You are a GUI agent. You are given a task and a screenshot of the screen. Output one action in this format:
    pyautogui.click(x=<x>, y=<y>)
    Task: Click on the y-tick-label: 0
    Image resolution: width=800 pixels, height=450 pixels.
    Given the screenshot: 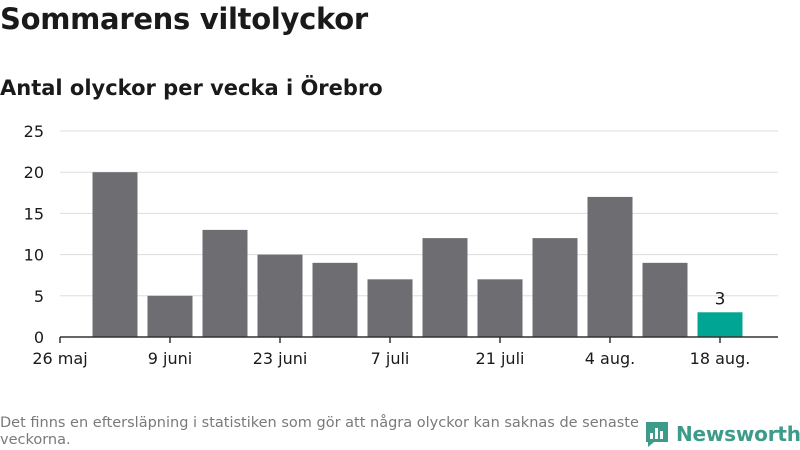 What is the action you would take?
    pyautogui.click(x=39, y=337)
    